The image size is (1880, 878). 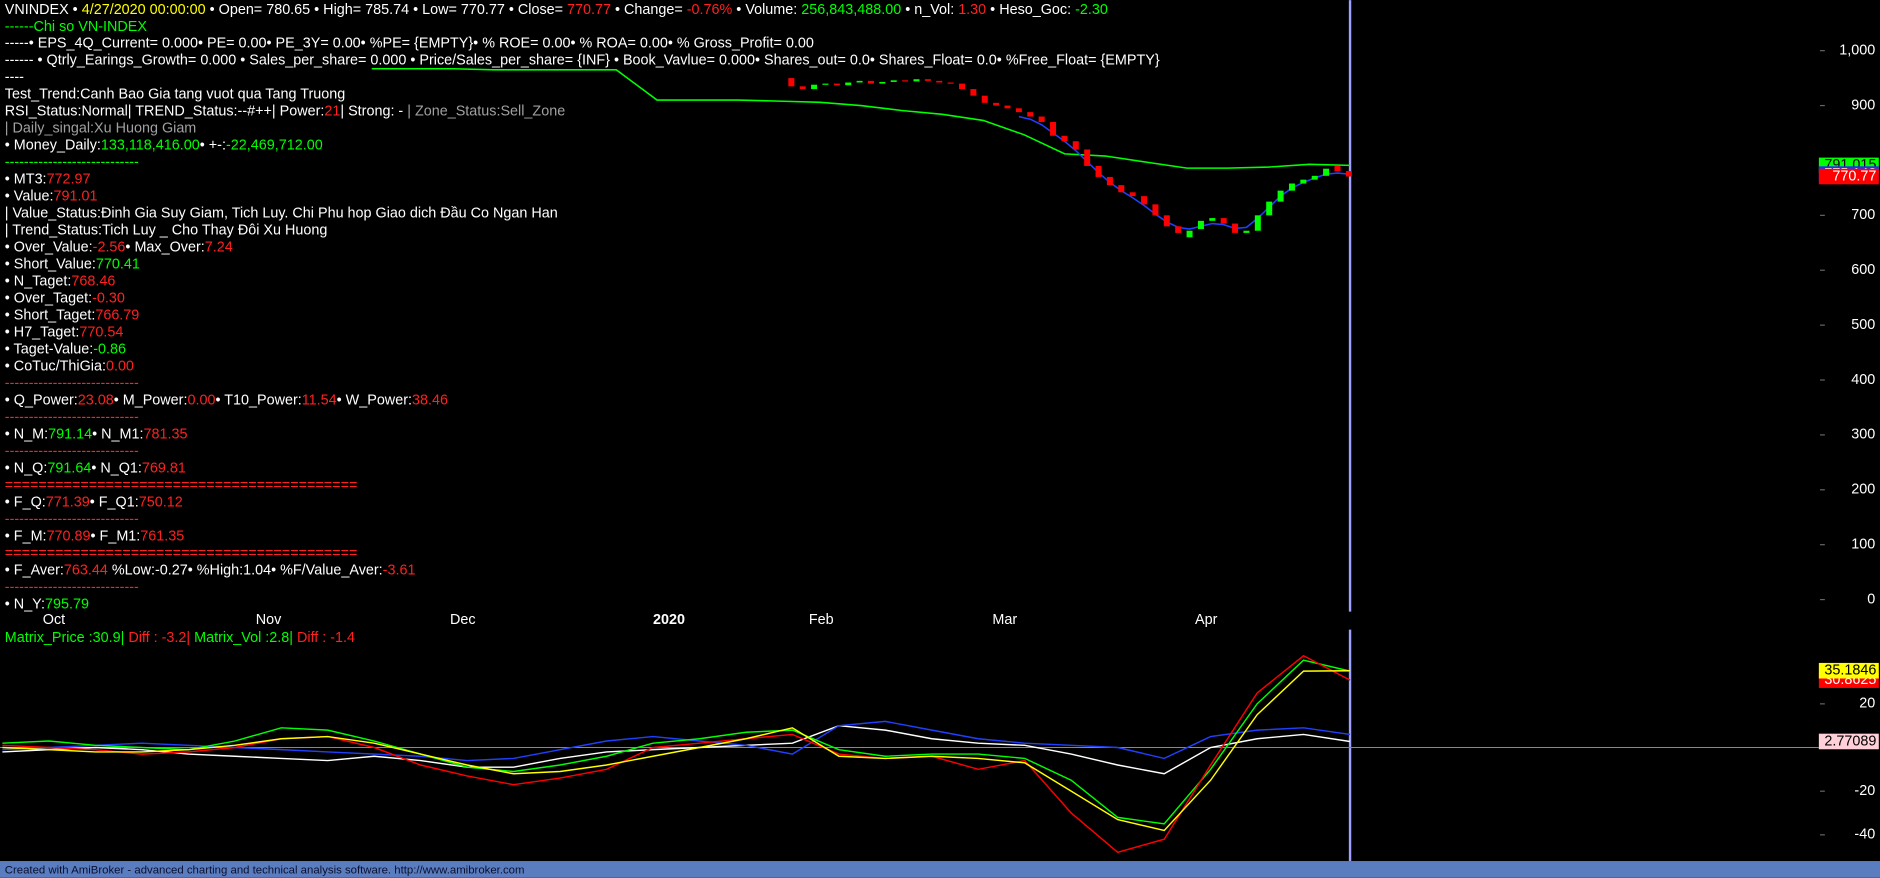 What do you see at coordinates (48, 179) in the screenshot?
I see `info-line: • MT3:772.97` at bounding box center [48, 179].